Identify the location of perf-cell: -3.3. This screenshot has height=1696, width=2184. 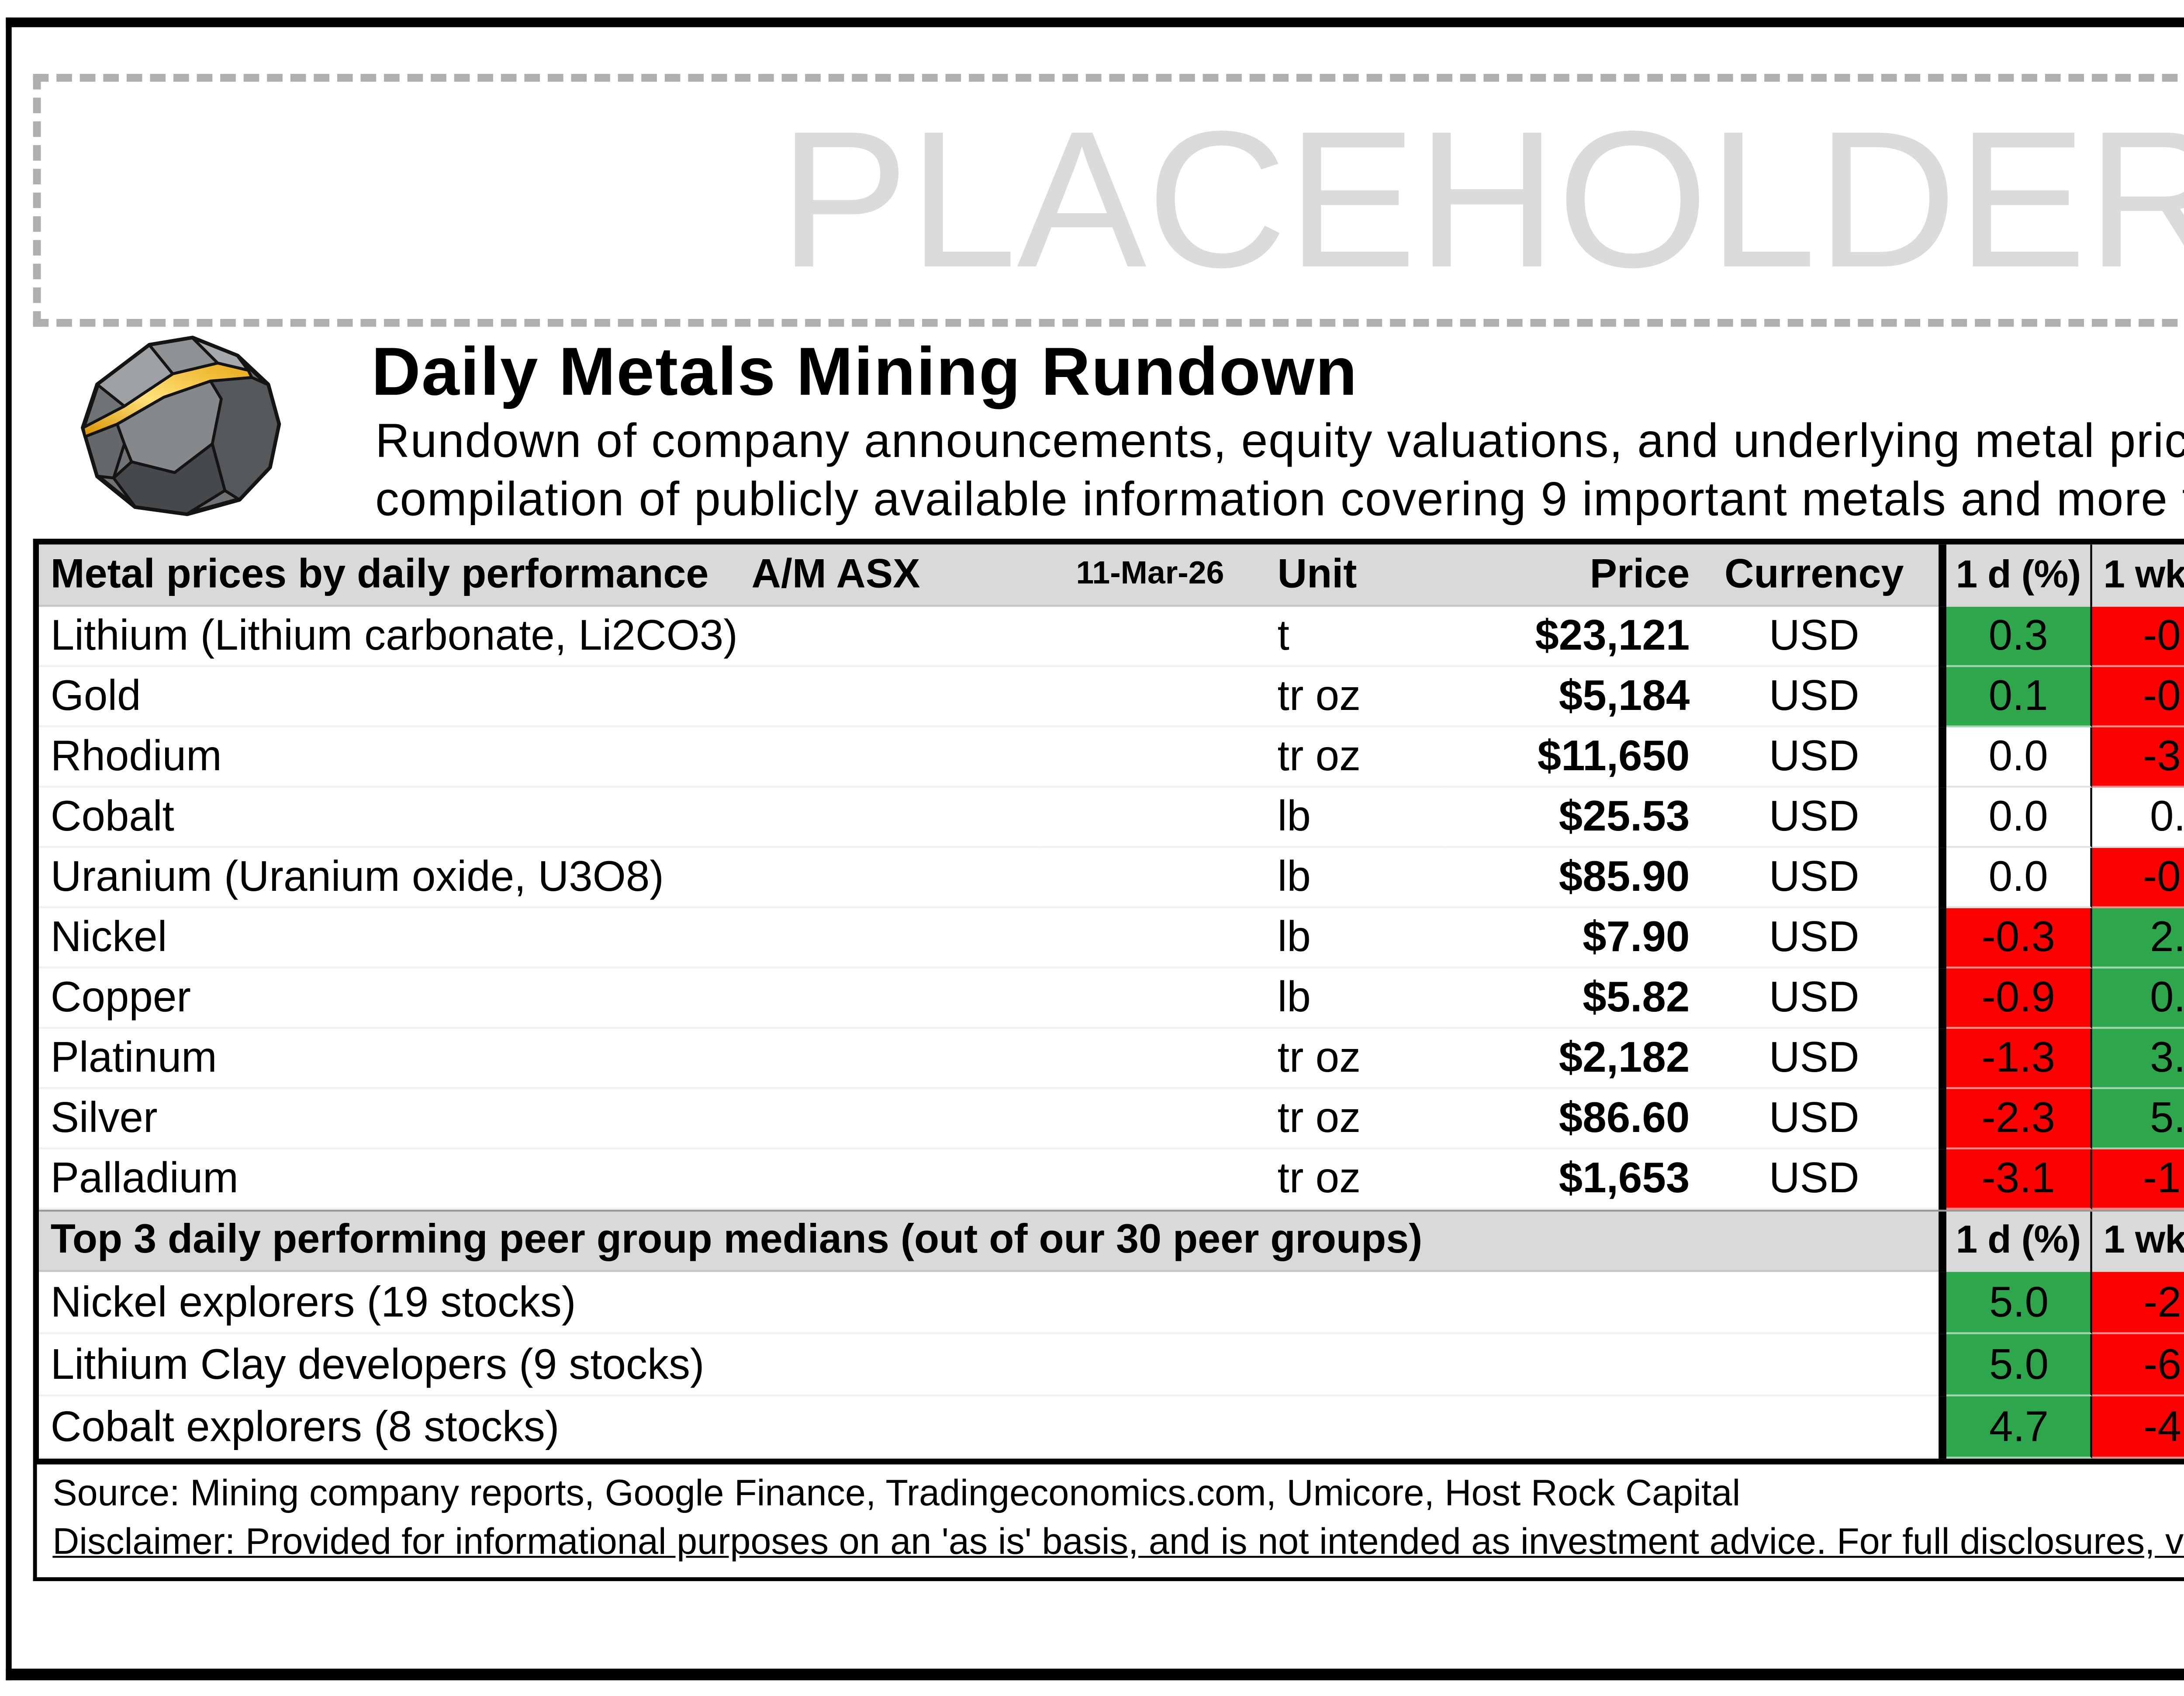
(2138, 757).